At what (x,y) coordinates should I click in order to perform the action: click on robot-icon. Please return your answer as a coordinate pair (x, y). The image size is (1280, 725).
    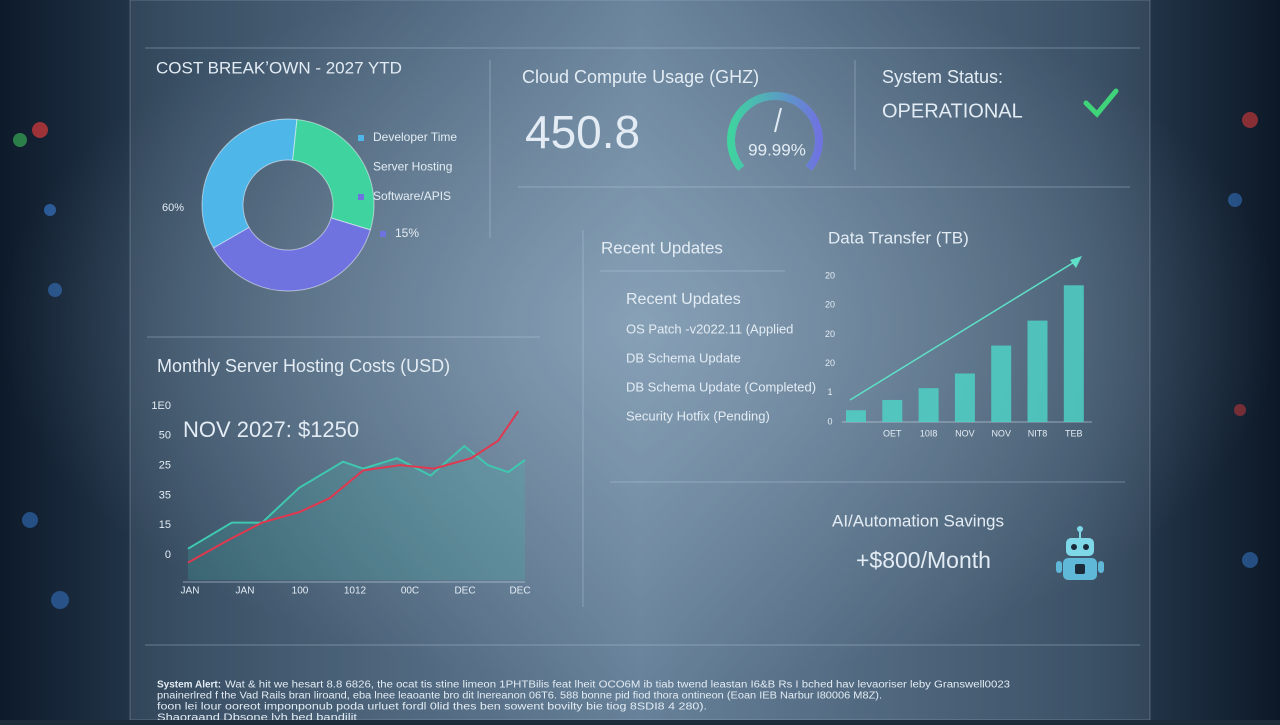
    Looking at the image, I should click on (1080, 553).